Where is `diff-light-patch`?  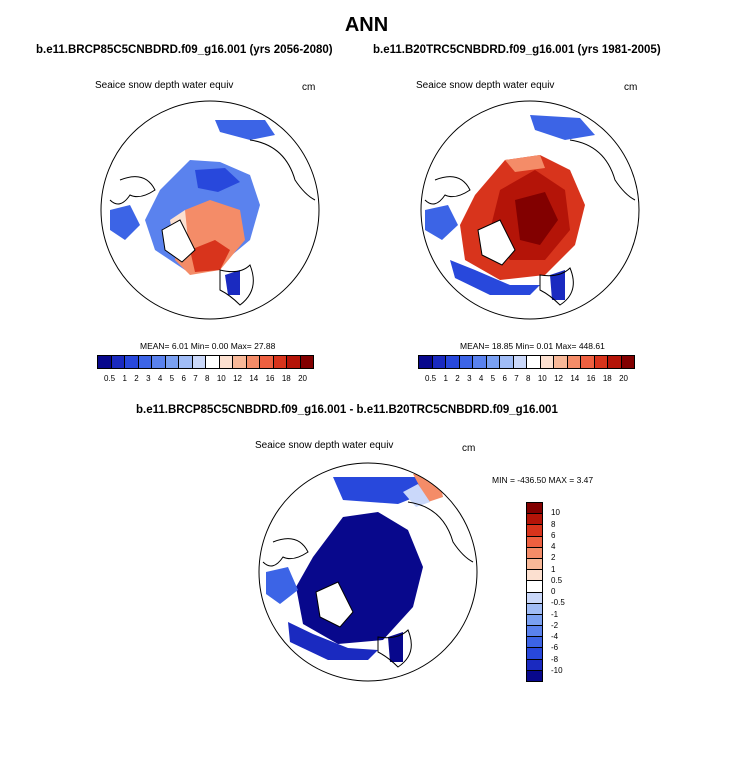 diff-light-patch is located at coordinates (416, 495).